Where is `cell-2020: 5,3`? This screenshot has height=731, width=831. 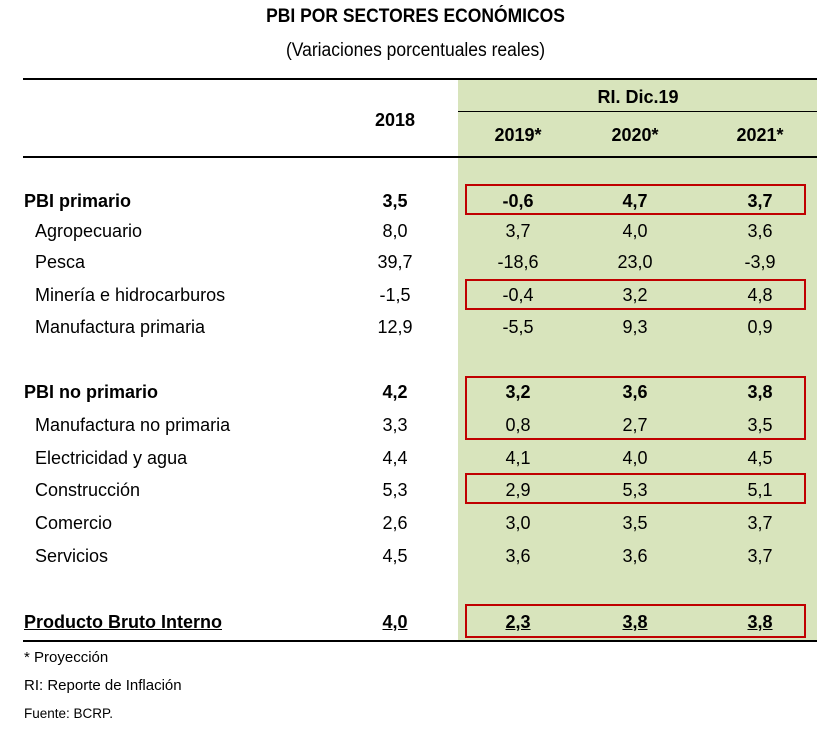
cell-2020: 5,3 is located at coordinates (635, 490).